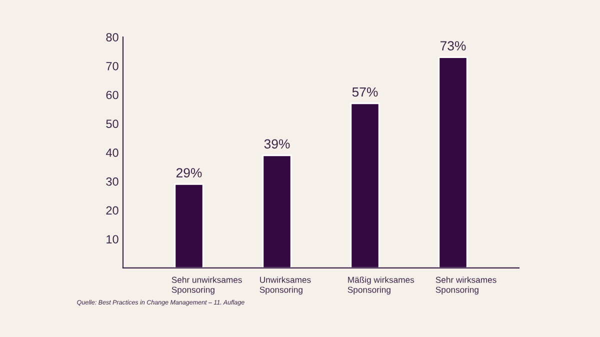 This screenshot has height=337, width=600. Describe the element at coordinates (112, 37) in the screenshot. I see `y-tick-label: 80` at that location.